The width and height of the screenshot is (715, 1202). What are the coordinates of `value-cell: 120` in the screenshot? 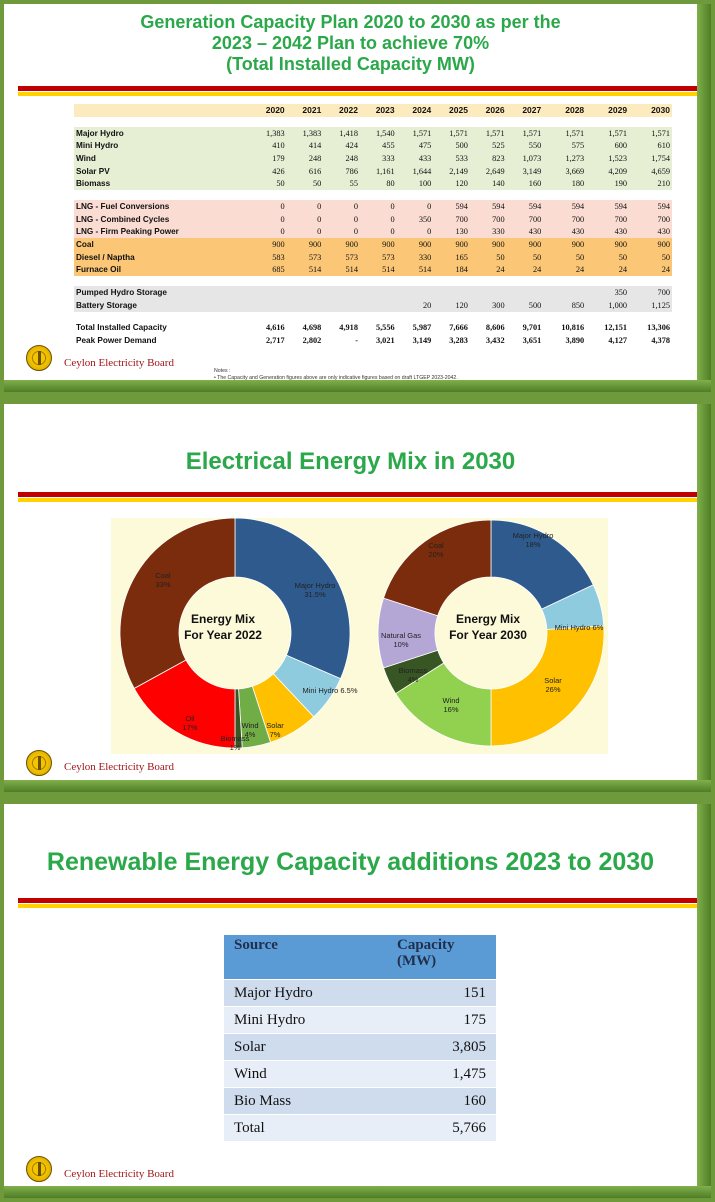 It's located at (461, 305).